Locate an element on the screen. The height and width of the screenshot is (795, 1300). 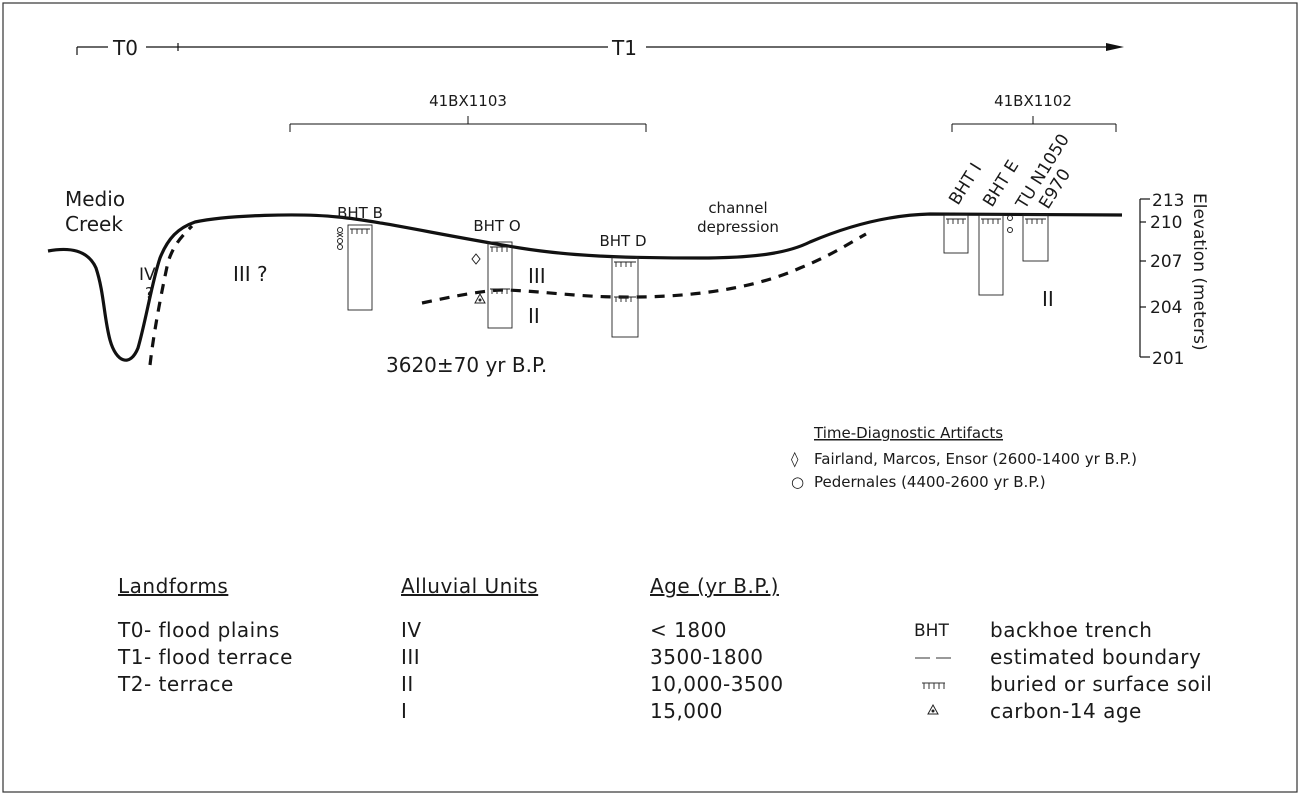
elevation-tick-204: 204 is located at coordinates (1166, 308).